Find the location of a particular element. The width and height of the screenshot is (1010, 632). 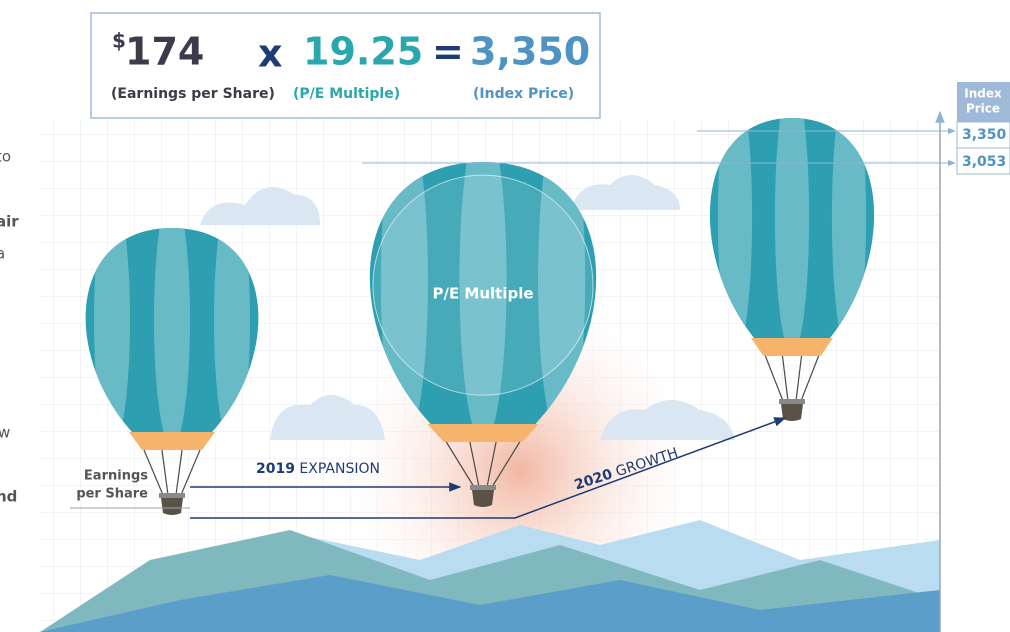

price-value: 3,350 is located at coordinates (530, 52).